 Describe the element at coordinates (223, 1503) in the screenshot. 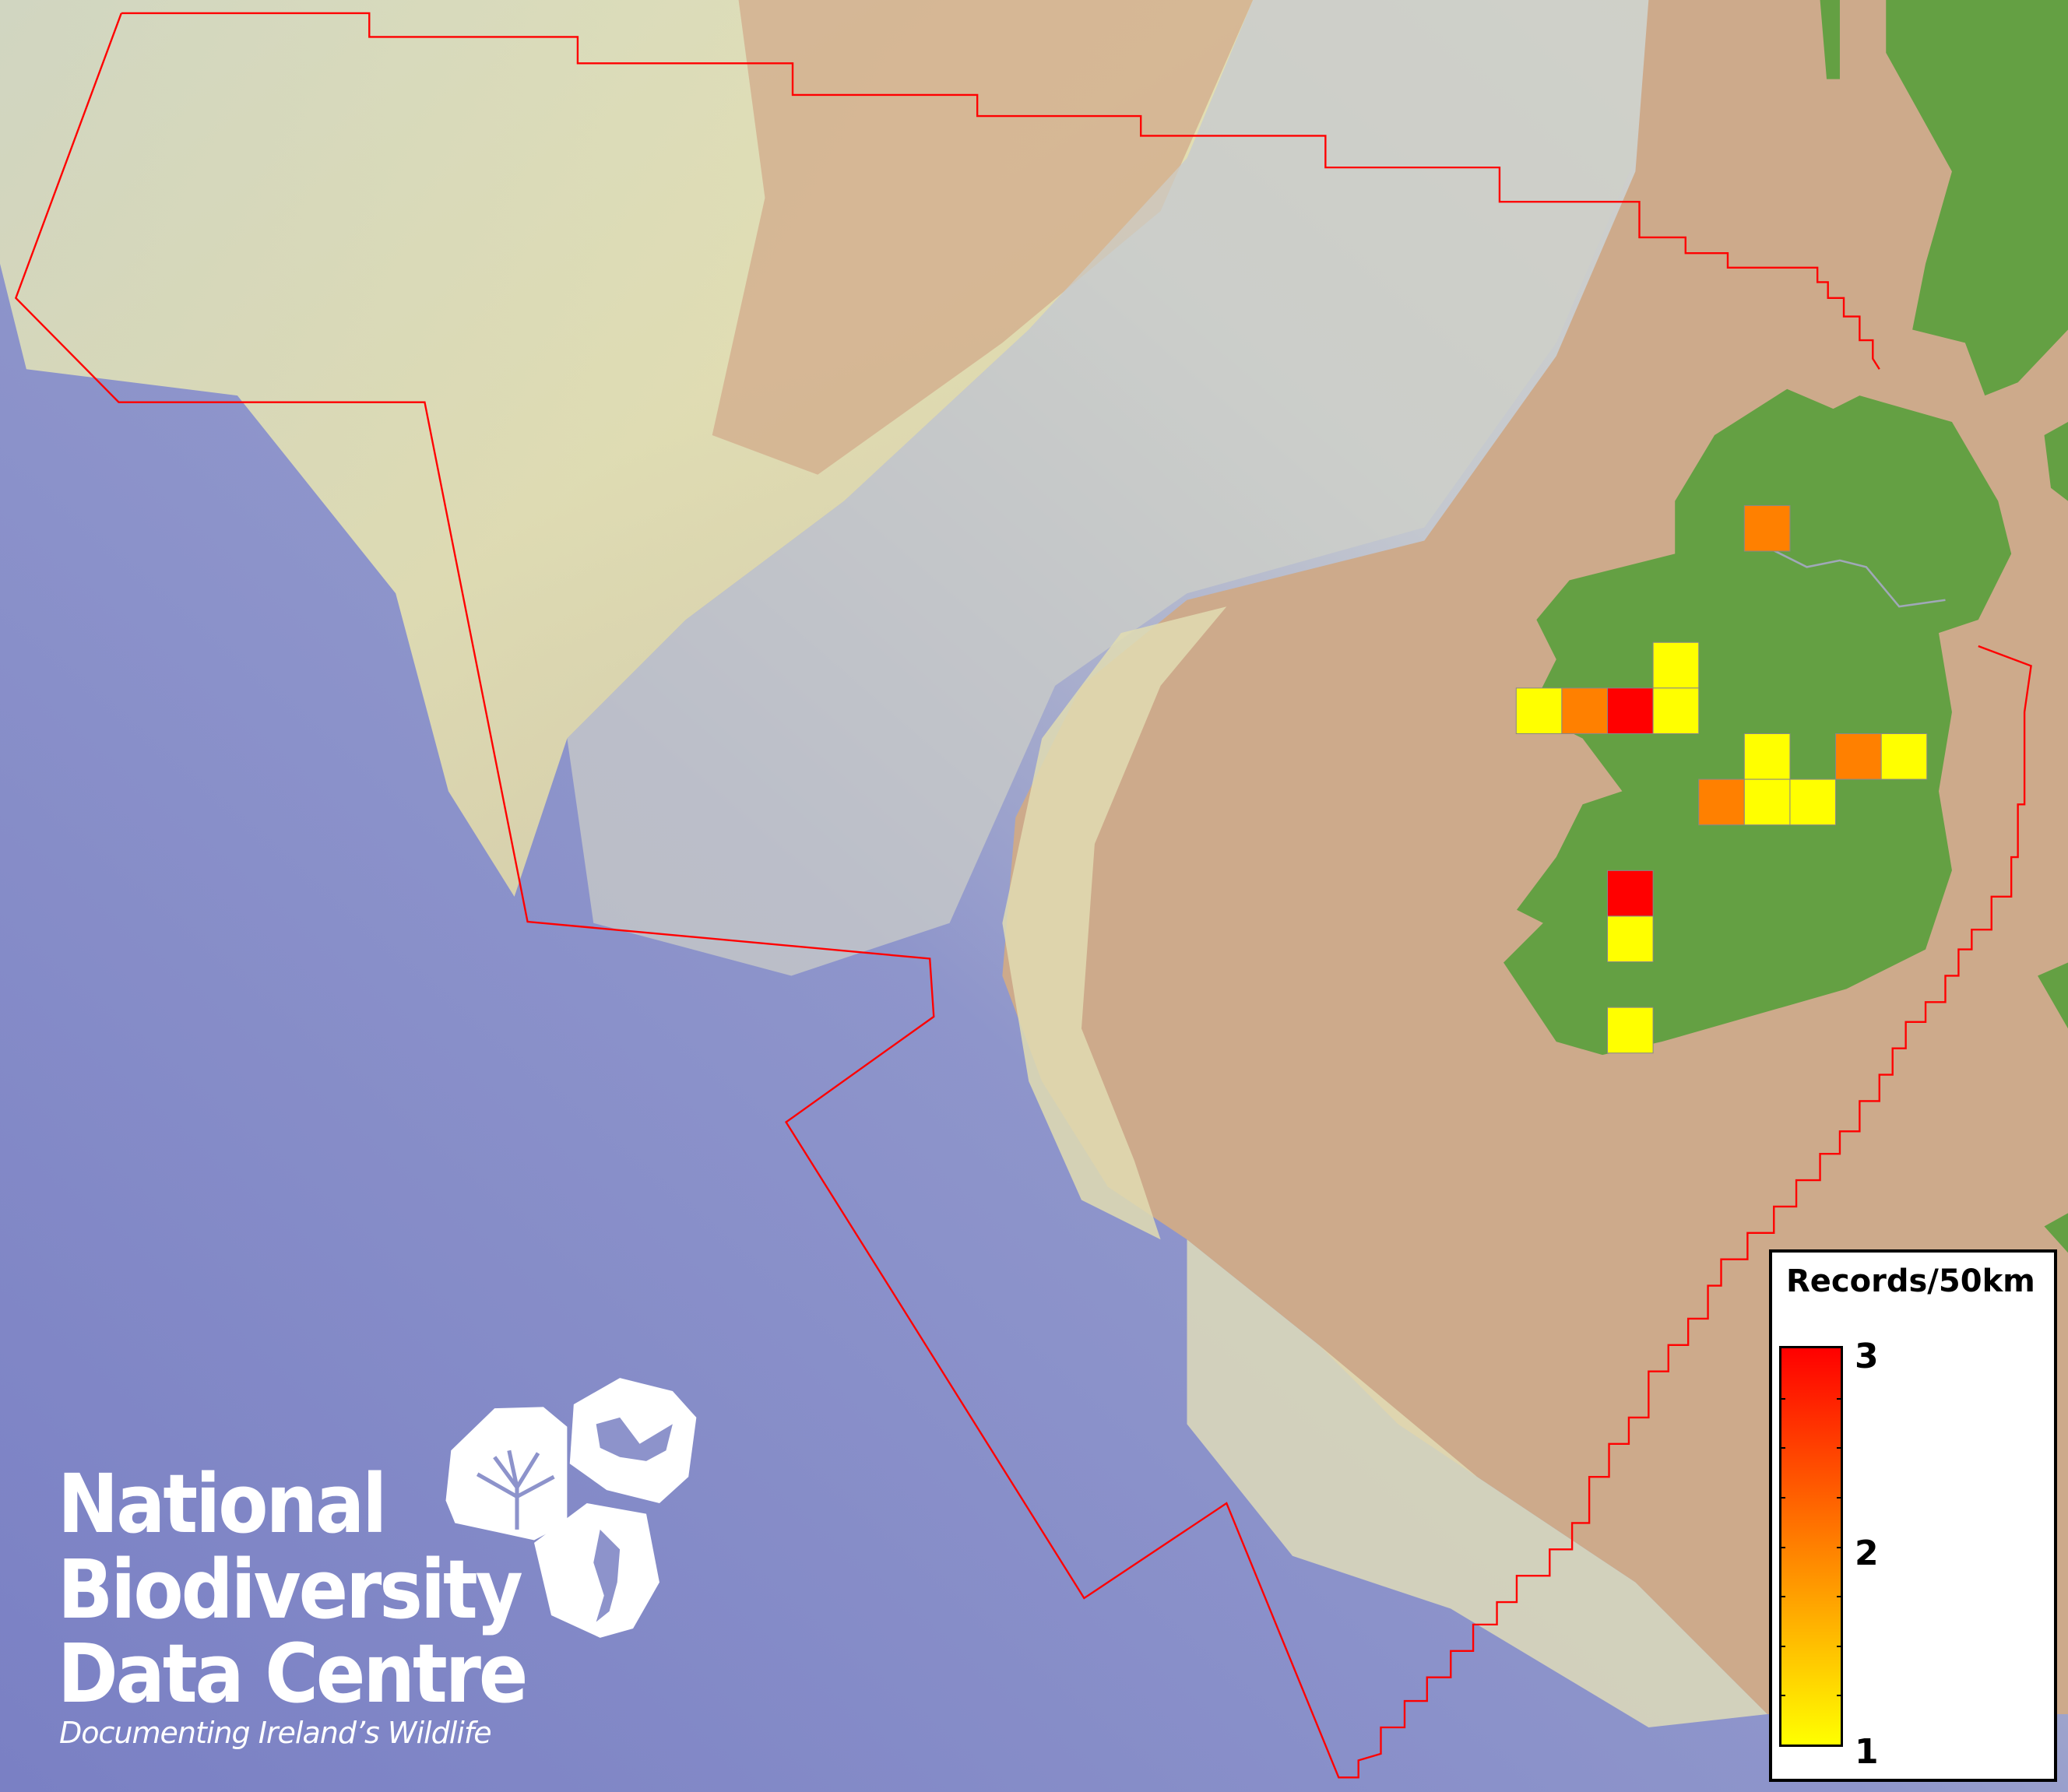

I see `logo-line-national: National` at that location.